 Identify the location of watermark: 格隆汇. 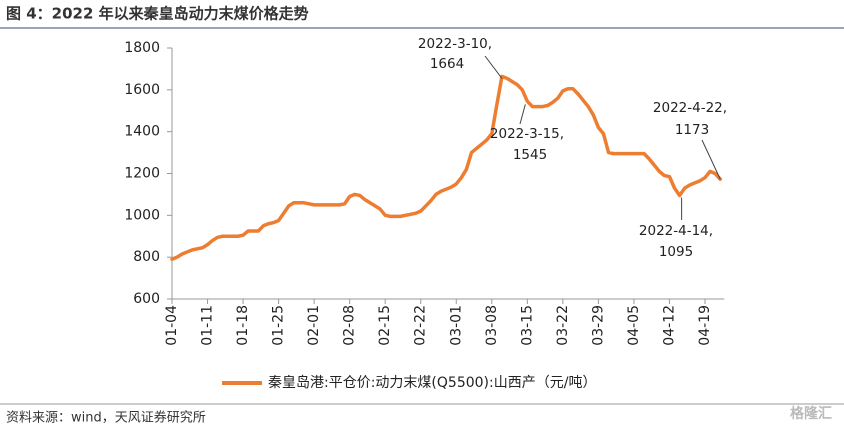
(811, 413).